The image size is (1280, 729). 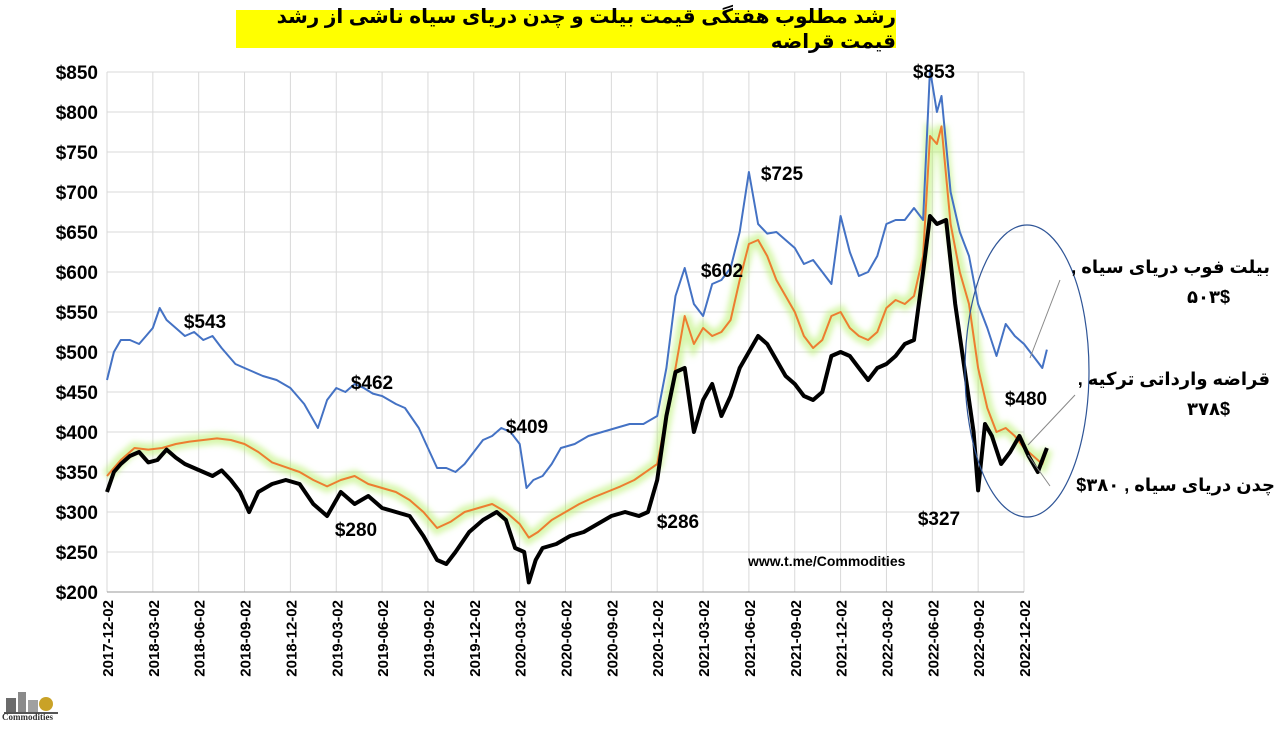 I want to click on leader-line-scrap, so click(x=1051, y=420).